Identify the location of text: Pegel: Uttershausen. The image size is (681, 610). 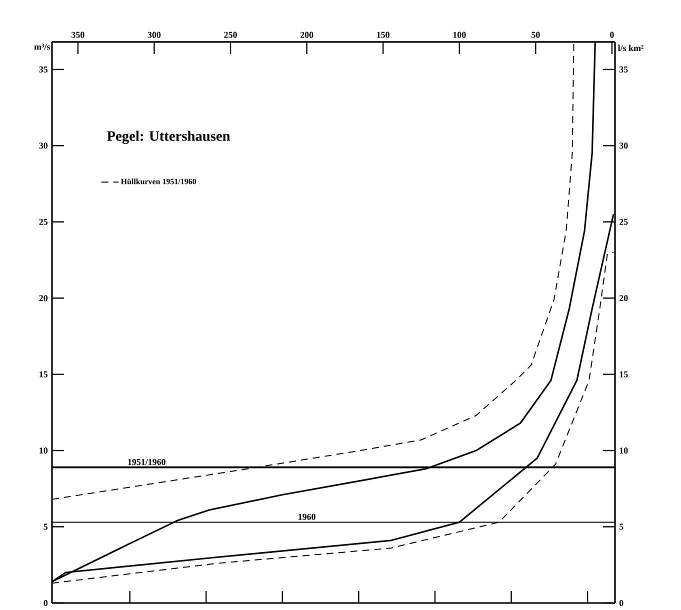
(168, 137).